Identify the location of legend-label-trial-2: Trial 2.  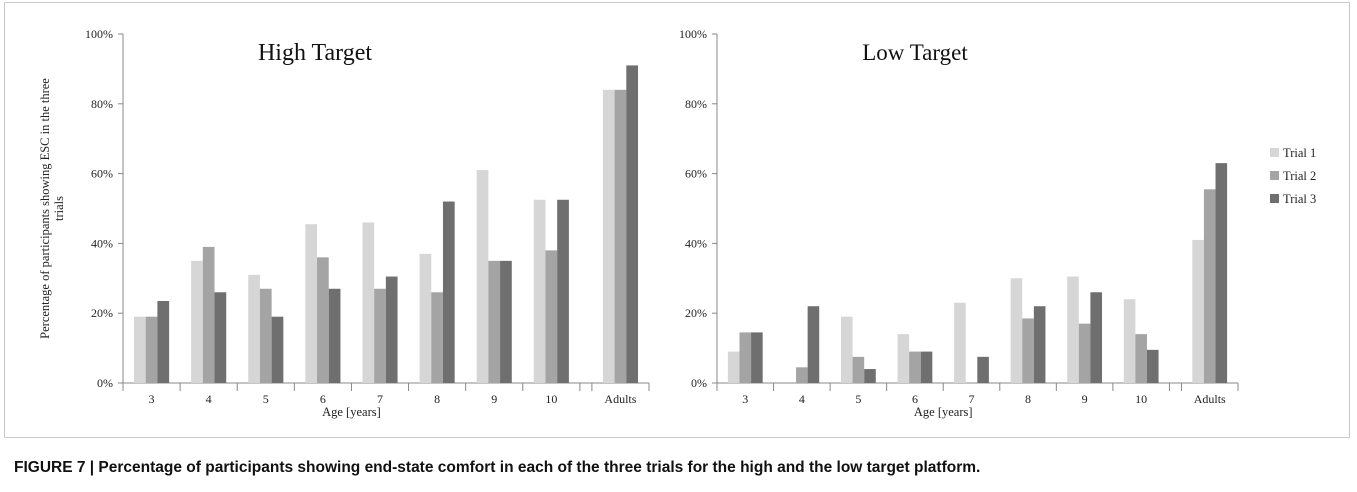
(1299, 176).